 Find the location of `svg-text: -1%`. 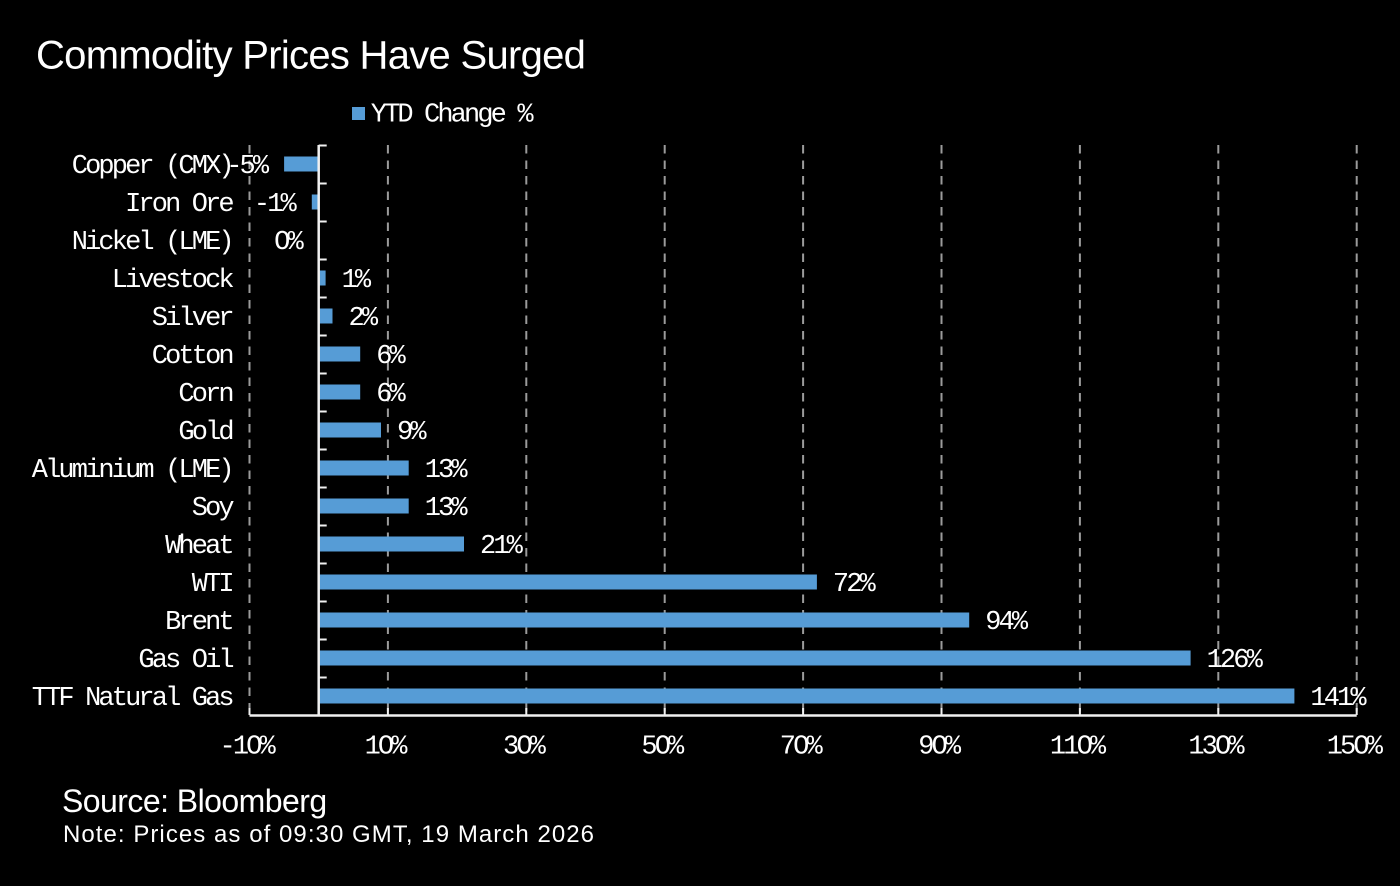

svg-text: -1% is located at coordinates (276, 205).